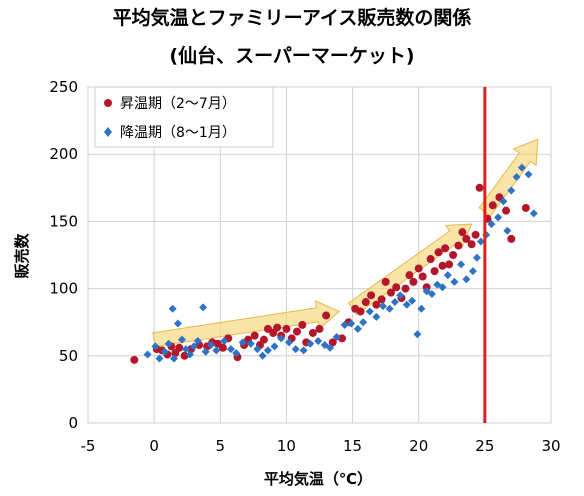 This screenshot has height=496, width=584. I want to click on y-tick-label: 100, so click(63, 289).